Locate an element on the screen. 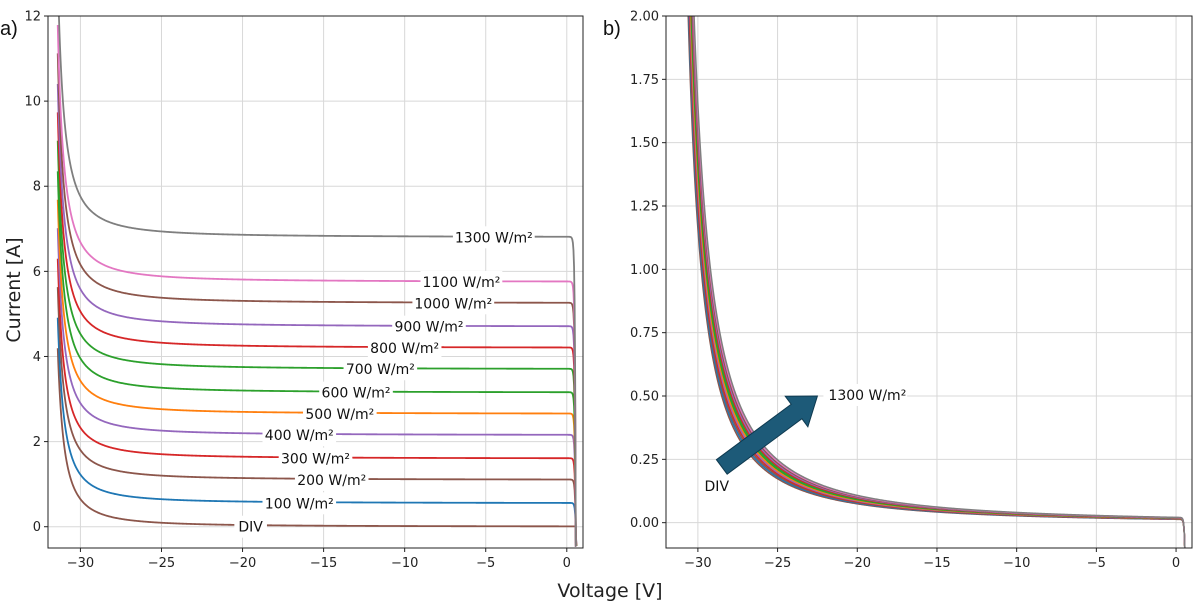 The width and height of the screenshot is (1200, 614). panel-b-x-tick-label: 0 is located at coordinates (1176, 563).